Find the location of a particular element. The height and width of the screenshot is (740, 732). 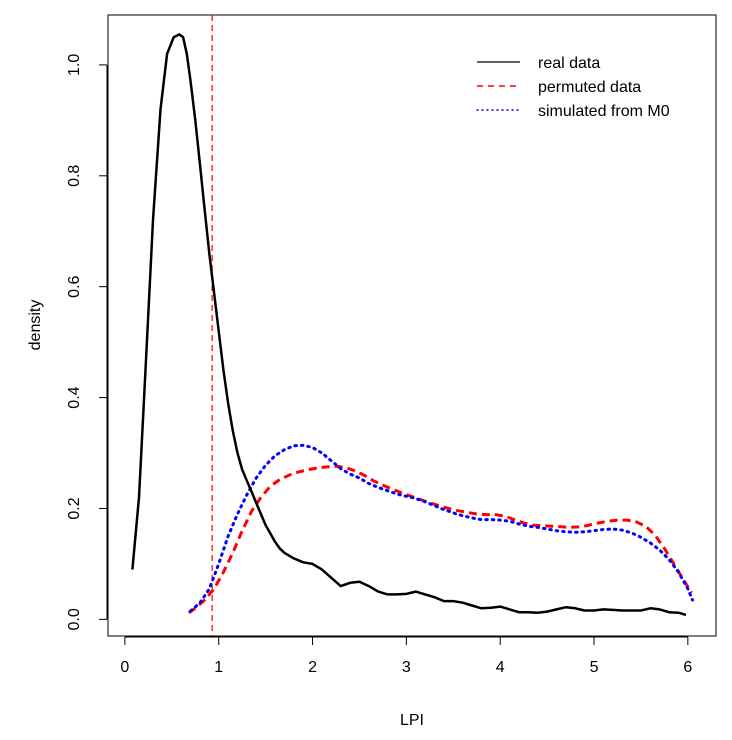

y-axis: 0.0 0.2 0.4 0.6 0.8 1.0 is located at coordinates (87, 342).